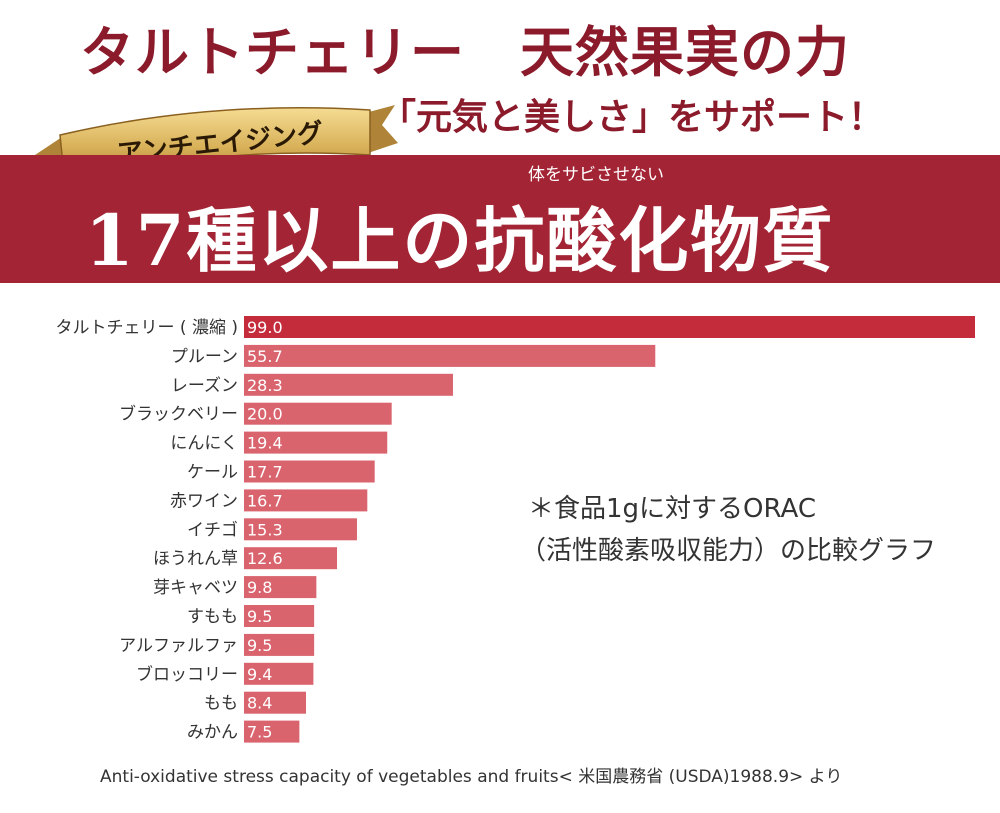  Describe the element at coordinates (265, 529) in the screenshot. I see `value-label: 15.3` at that location.